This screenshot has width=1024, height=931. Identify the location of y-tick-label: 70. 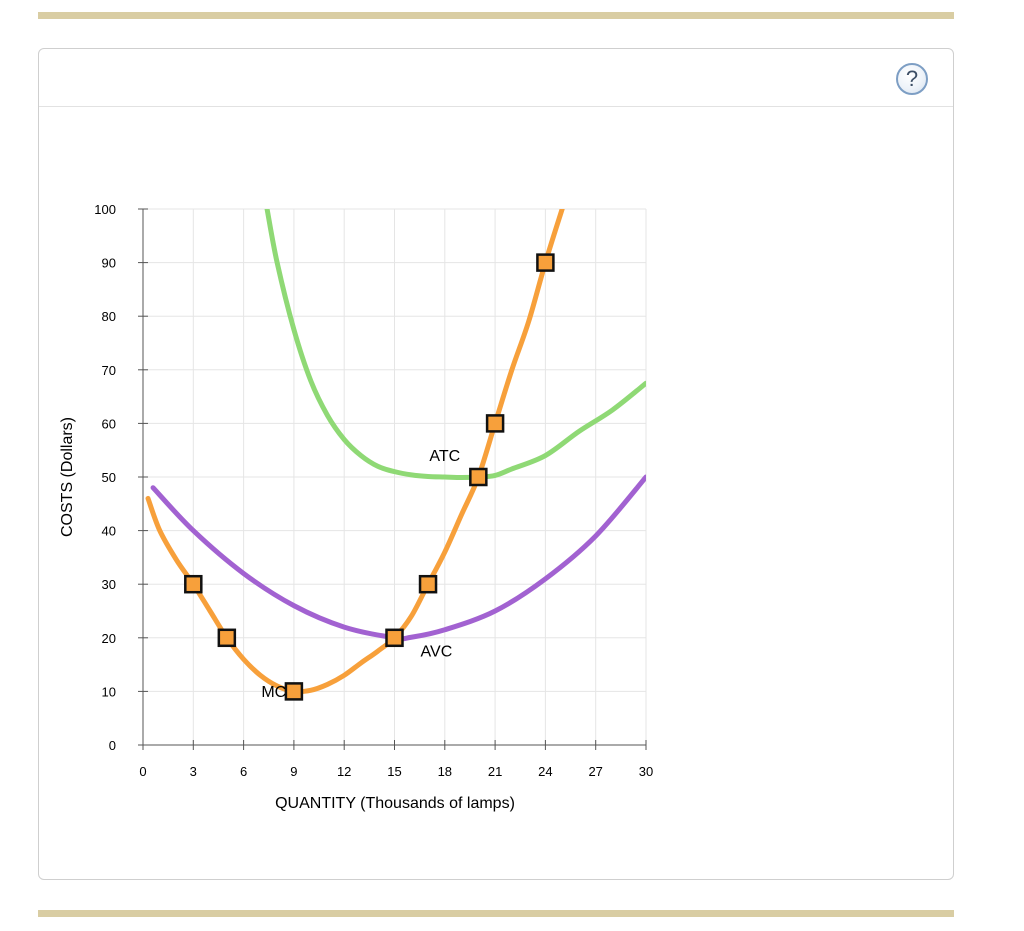
(109, 370).